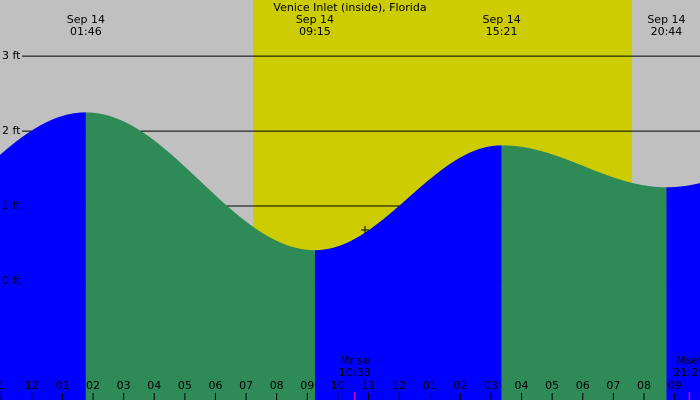 This screenshot has height=400, width=700. What do you see at coordinates (86, 31) in the screenshot?
I see `extreme-time: 01:46` at bounding box center [86, 31].